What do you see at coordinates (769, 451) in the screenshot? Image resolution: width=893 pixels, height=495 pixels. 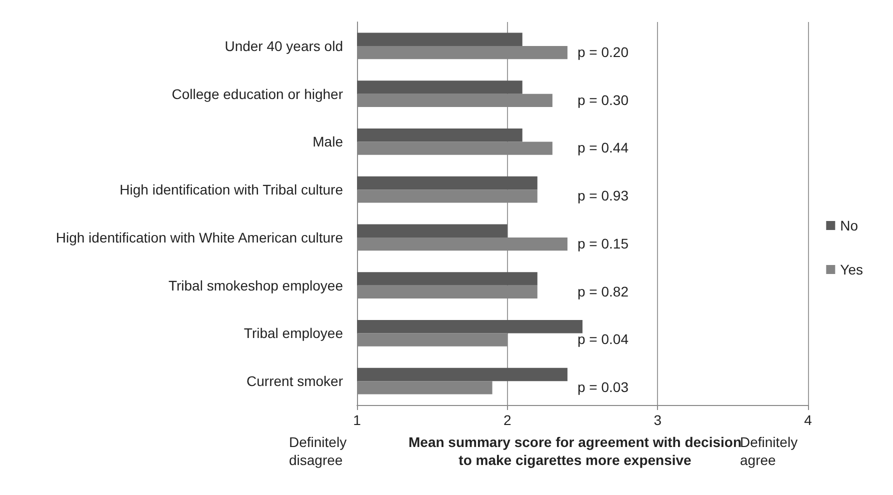 I see `text: Definitely agree` at bounding box center [769, 451].